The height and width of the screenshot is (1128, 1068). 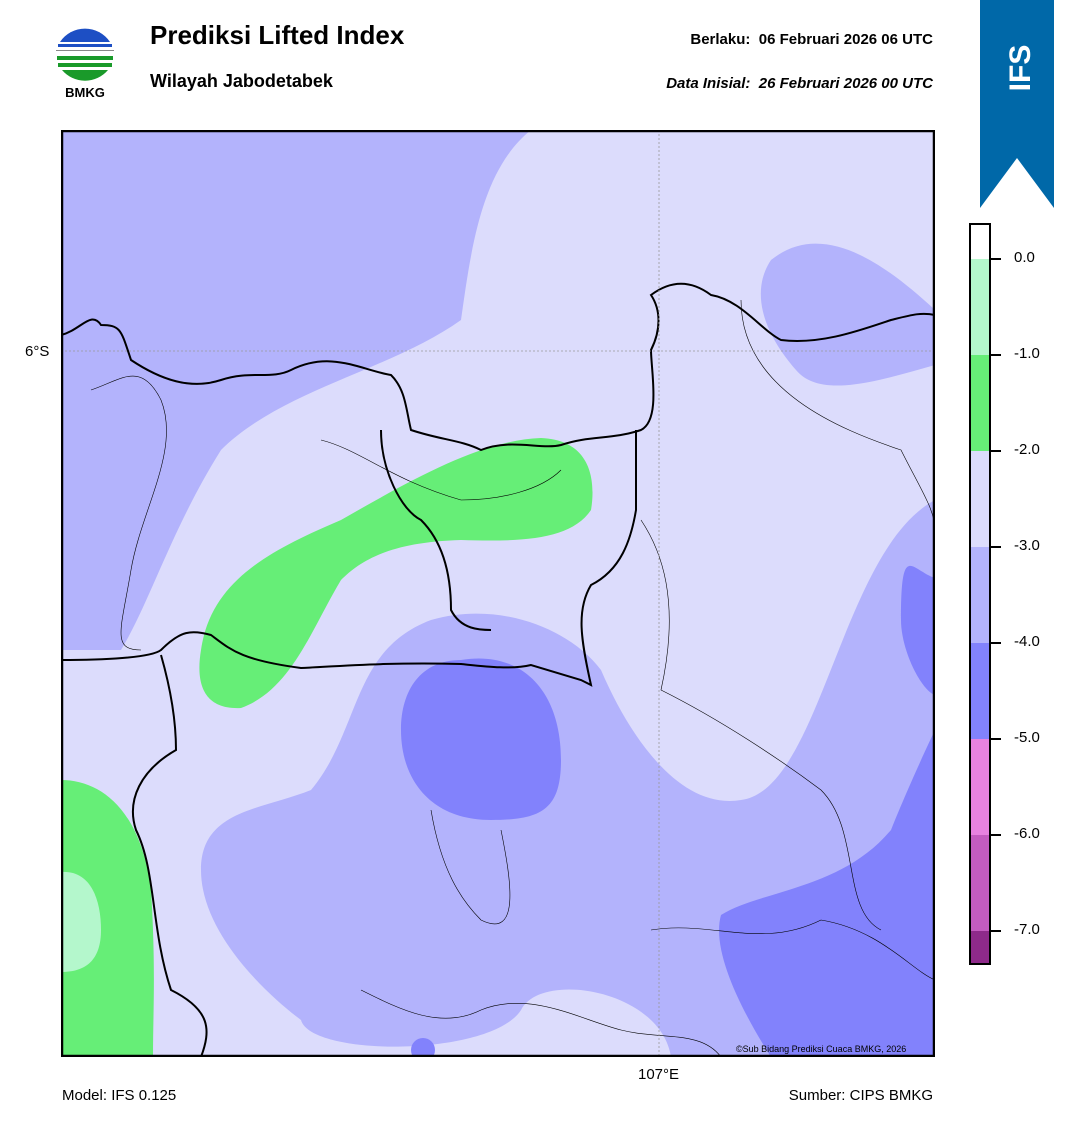 What do you see at coordinates (1024, 257) in the screenshot?
I see `colorbar-tick-label: 0.0` at bounding box center [1024, 257].